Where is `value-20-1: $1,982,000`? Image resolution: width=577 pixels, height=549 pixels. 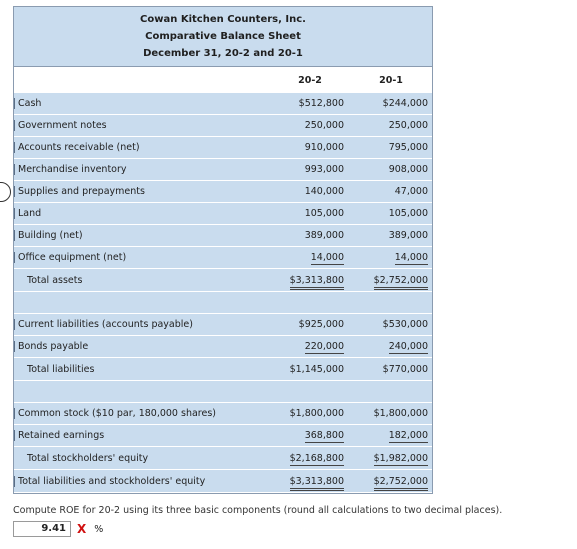 value-20-1: $1,982,000 is located at coordinates (391, 459).